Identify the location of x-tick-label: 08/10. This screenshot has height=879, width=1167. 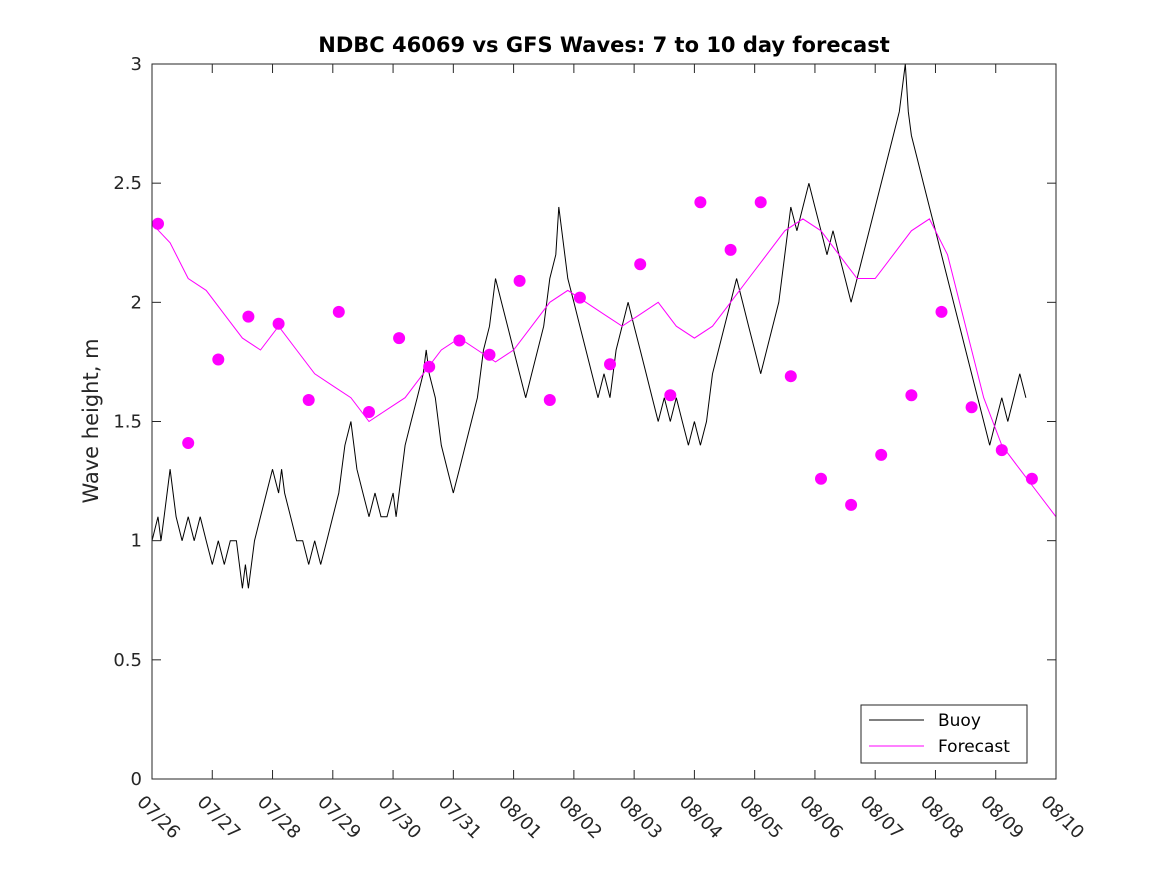
(1062, 818).